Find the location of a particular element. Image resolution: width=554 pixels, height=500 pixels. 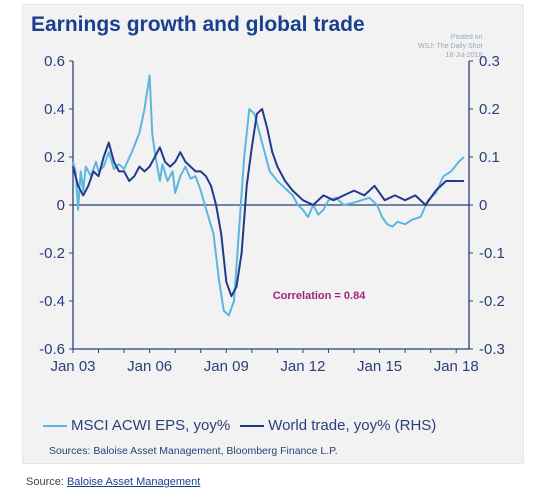

y-left-tick-label: -0.2 is located at coordinates (52, 253).